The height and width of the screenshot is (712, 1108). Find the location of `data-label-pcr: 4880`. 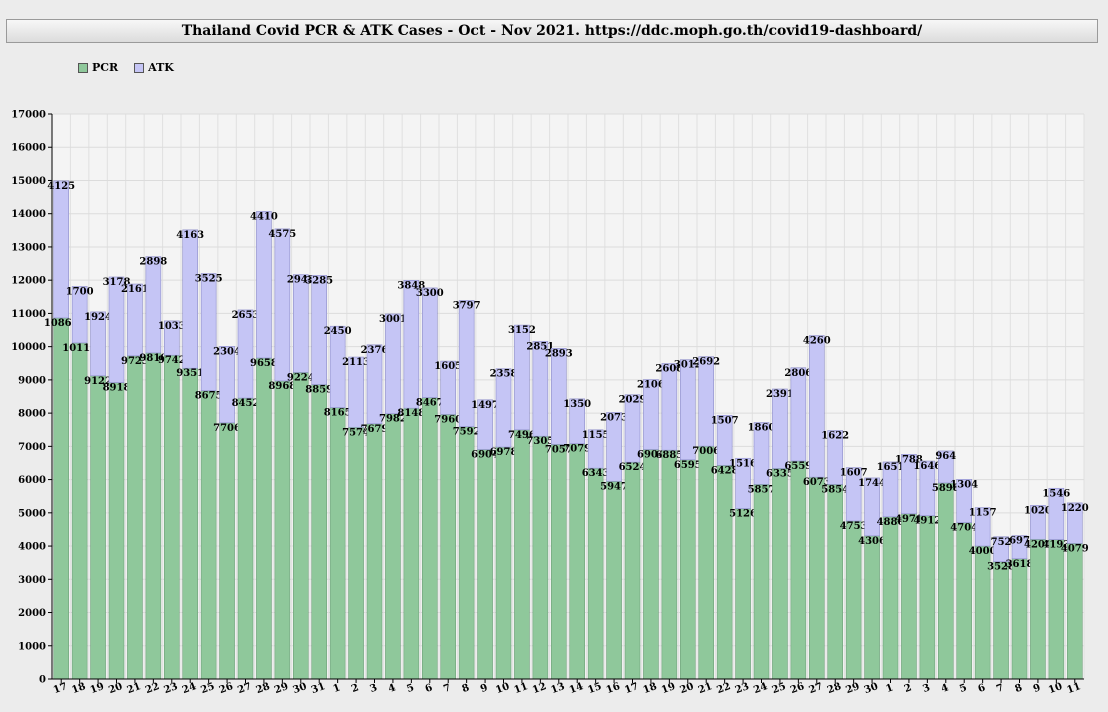

data-label-pcr: 4880 is located at coordinates (891, 522).